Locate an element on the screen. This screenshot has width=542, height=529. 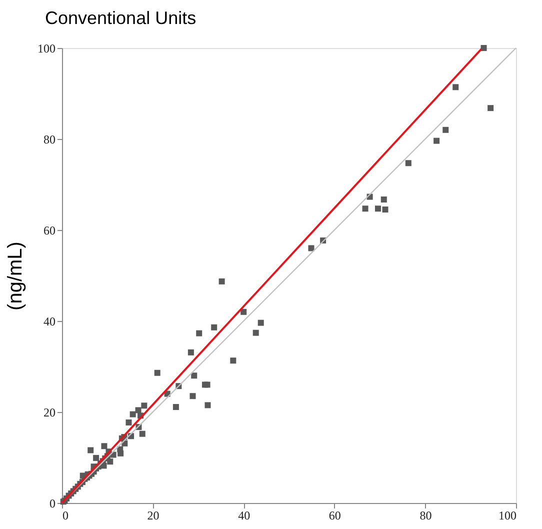
x-tick-label: 40 is located at coordinates (244, 515).